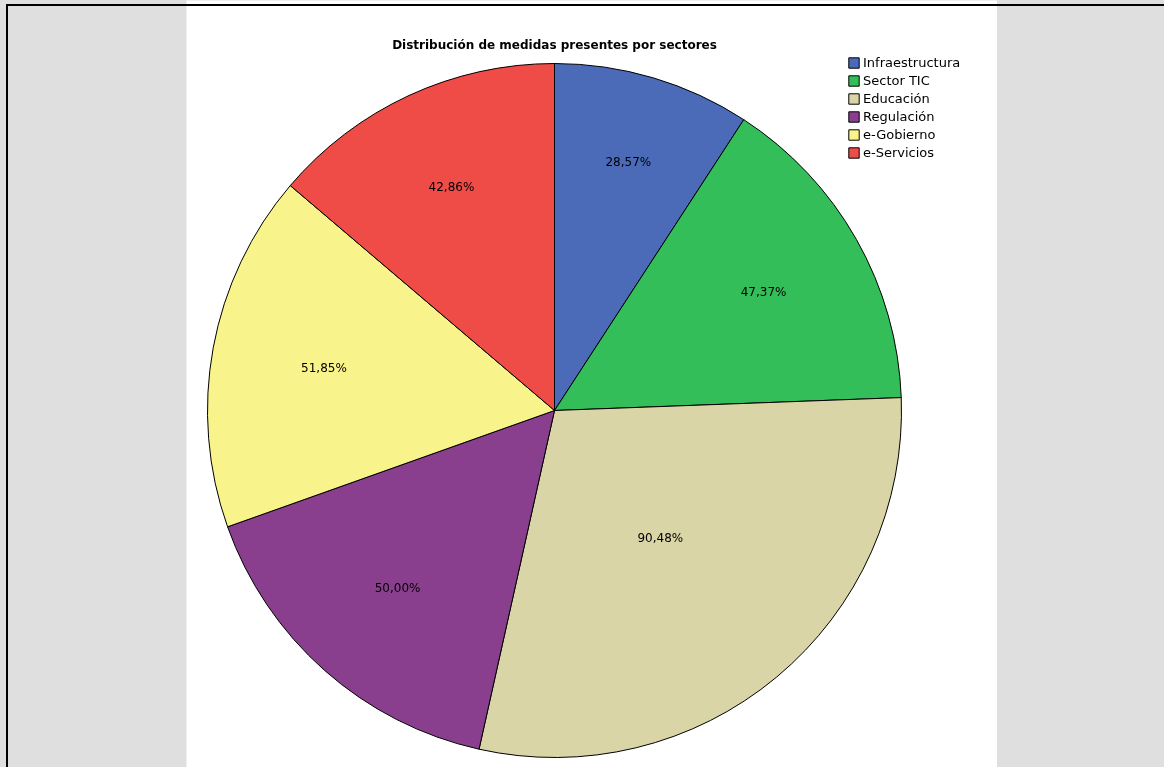 Image resolution: width=1164 pixels, height=767 pixels. What do you see at coordinates (899, 134) in the screenshot?
I see `legend-label: e-Gobierno` at bounding box center [899, 134].